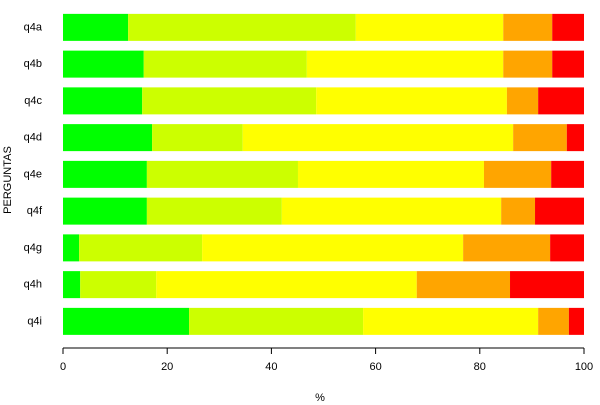 This screenshot has width=600, height=405. Describe the element at coordinates (584, 367) in the screenshot. I see `x-tick-label: 100` at that location.